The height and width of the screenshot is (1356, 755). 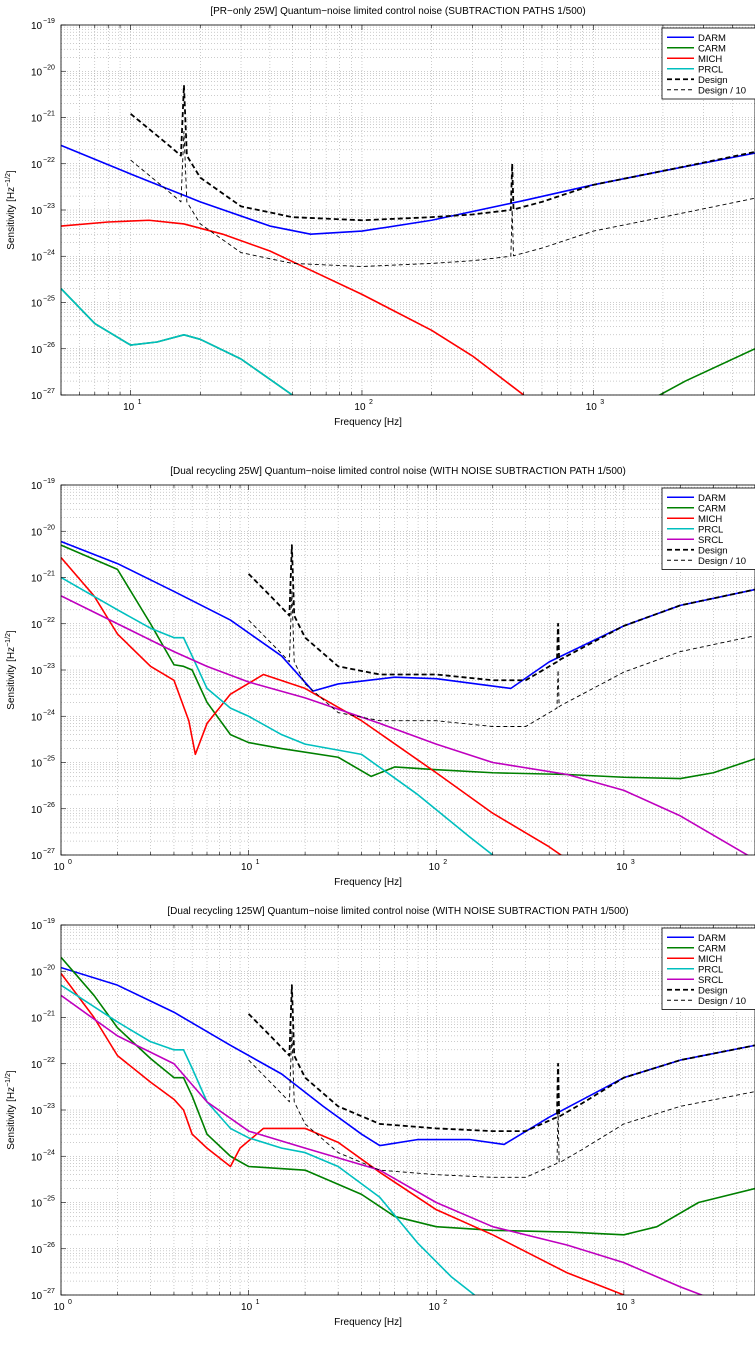 I want to click on series-line-prcl, so click(x=268, y=1139).